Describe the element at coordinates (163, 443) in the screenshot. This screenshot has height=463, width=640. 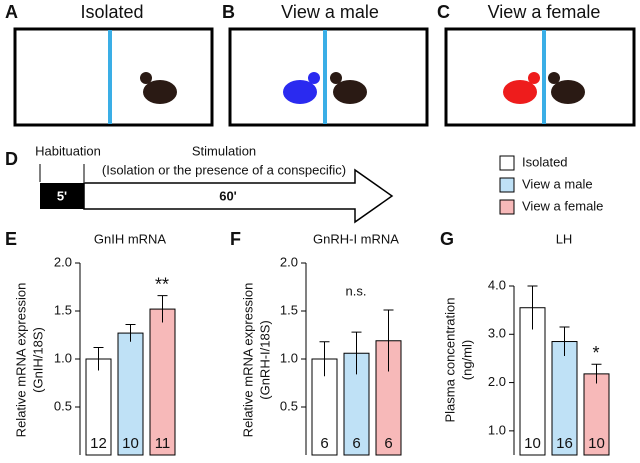
I see `sample-size: 11` at that location.